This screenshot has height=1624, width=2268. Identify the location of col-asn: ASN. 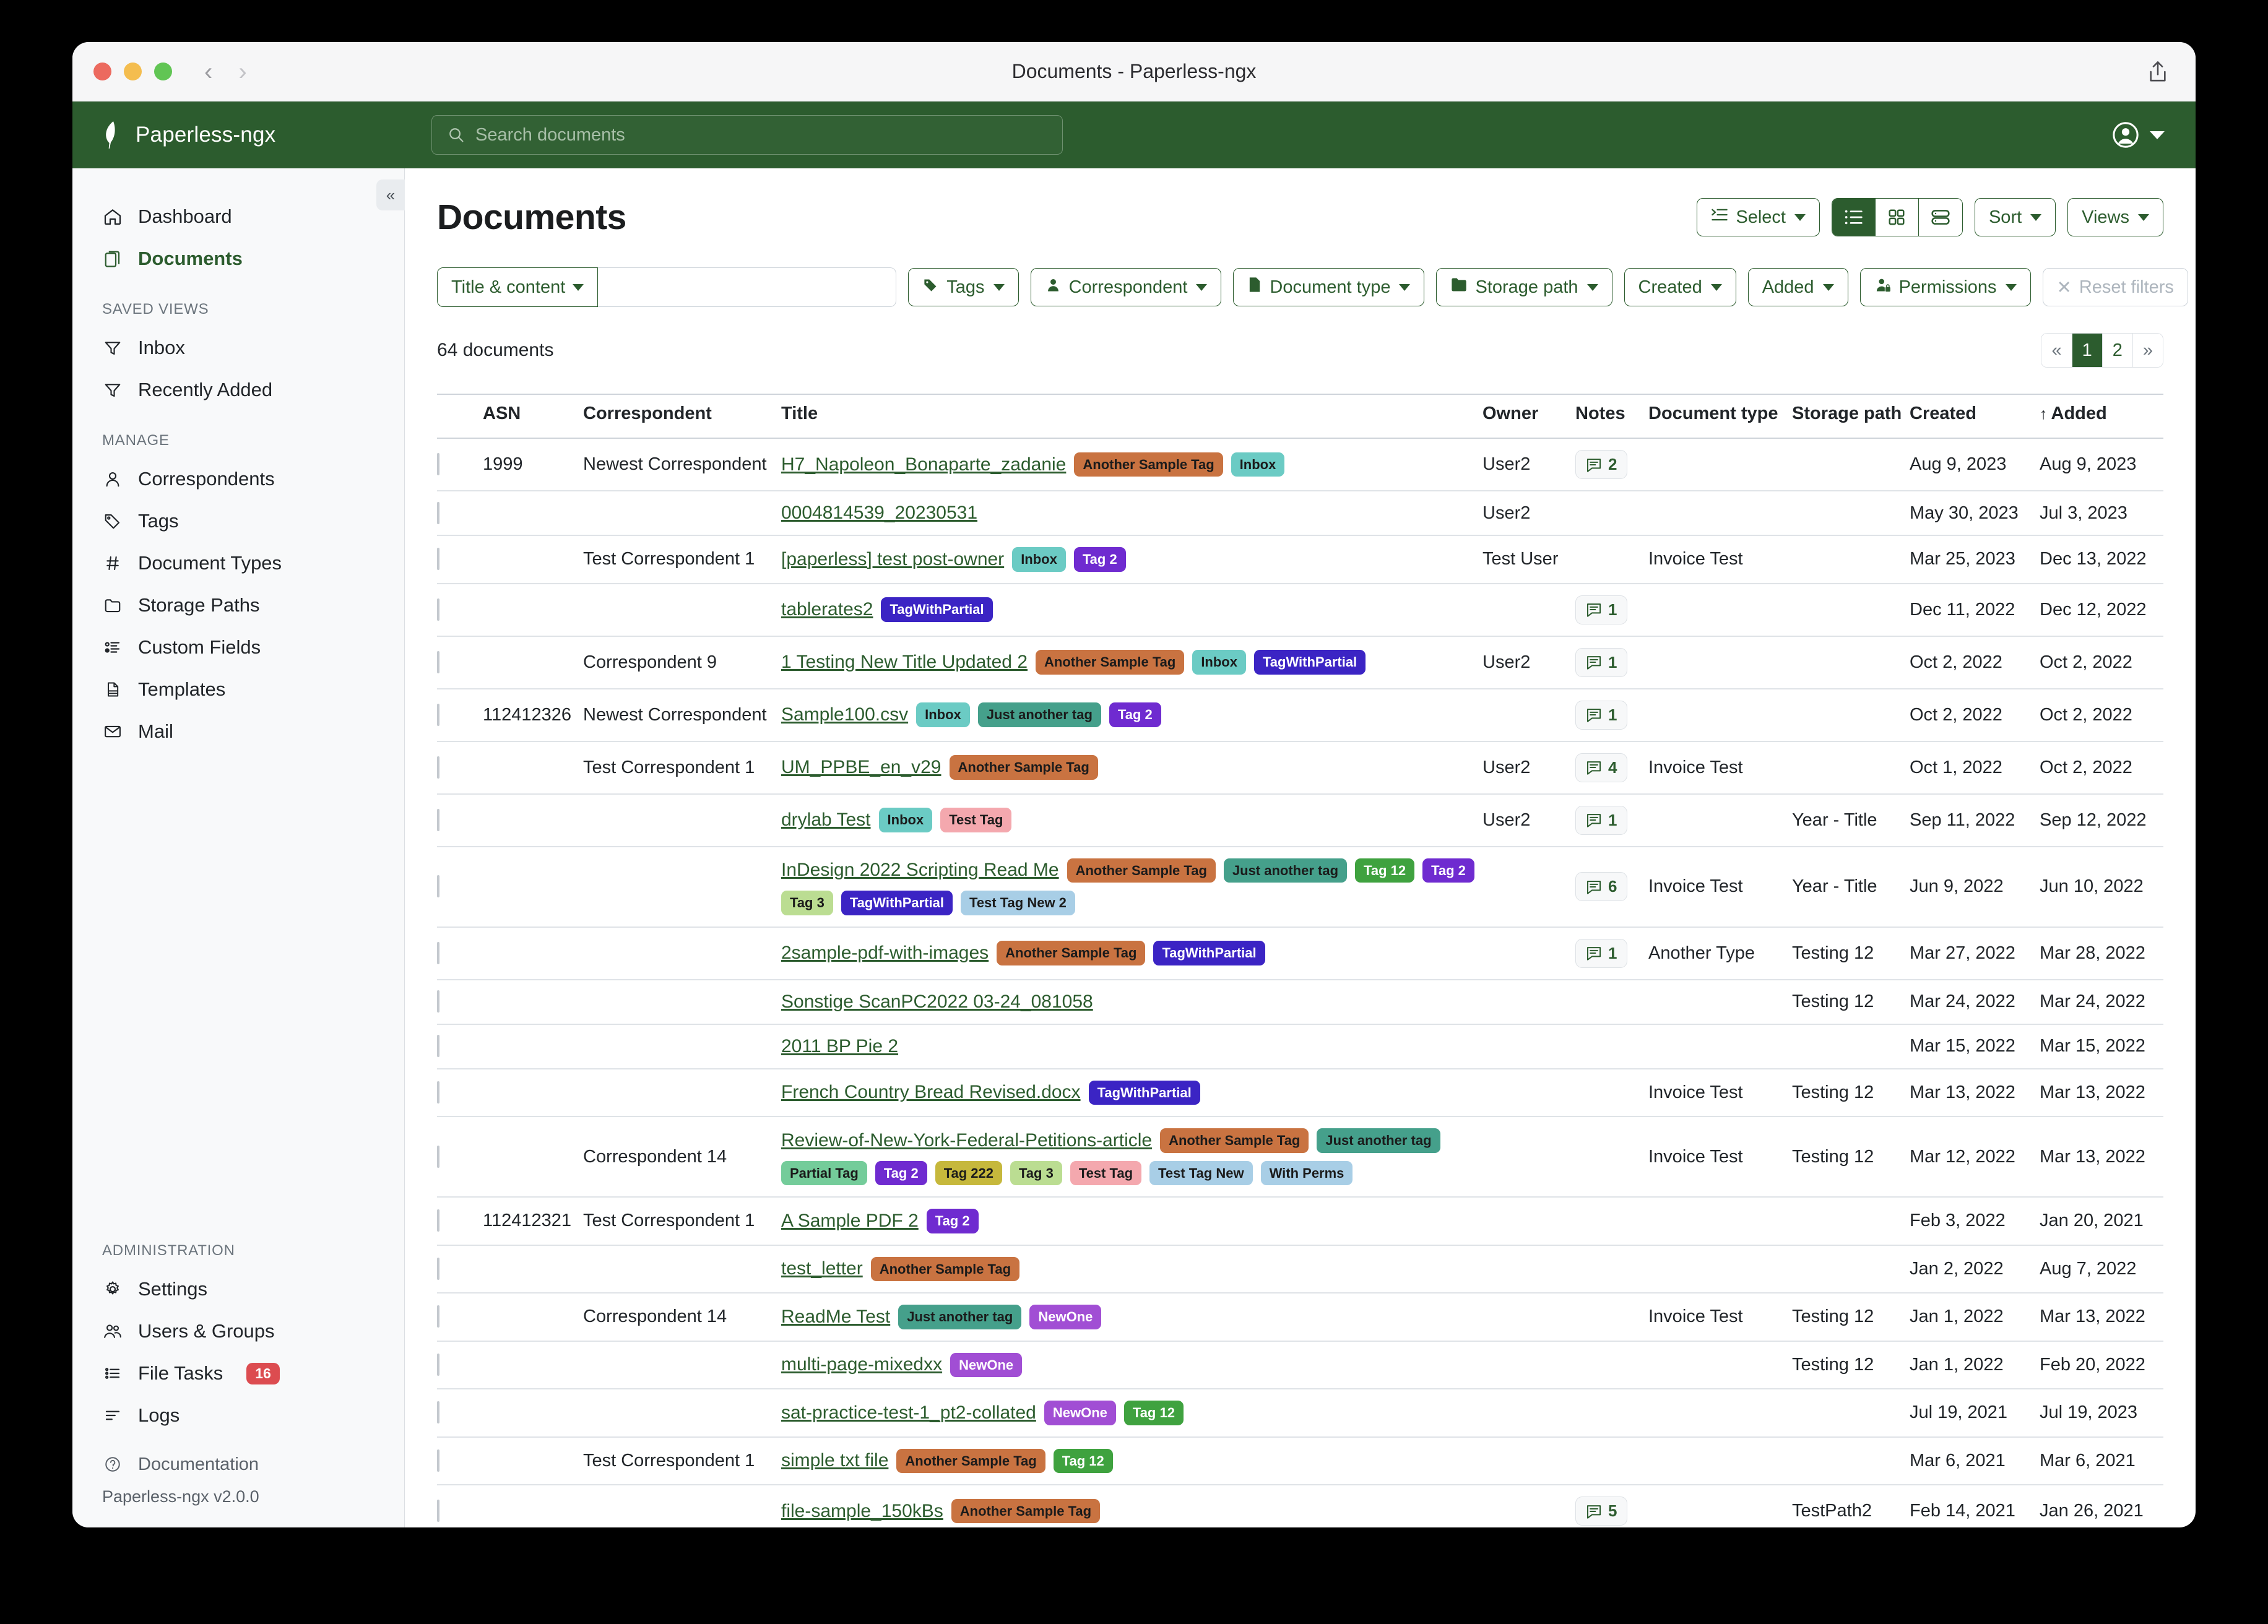
(533, 416).